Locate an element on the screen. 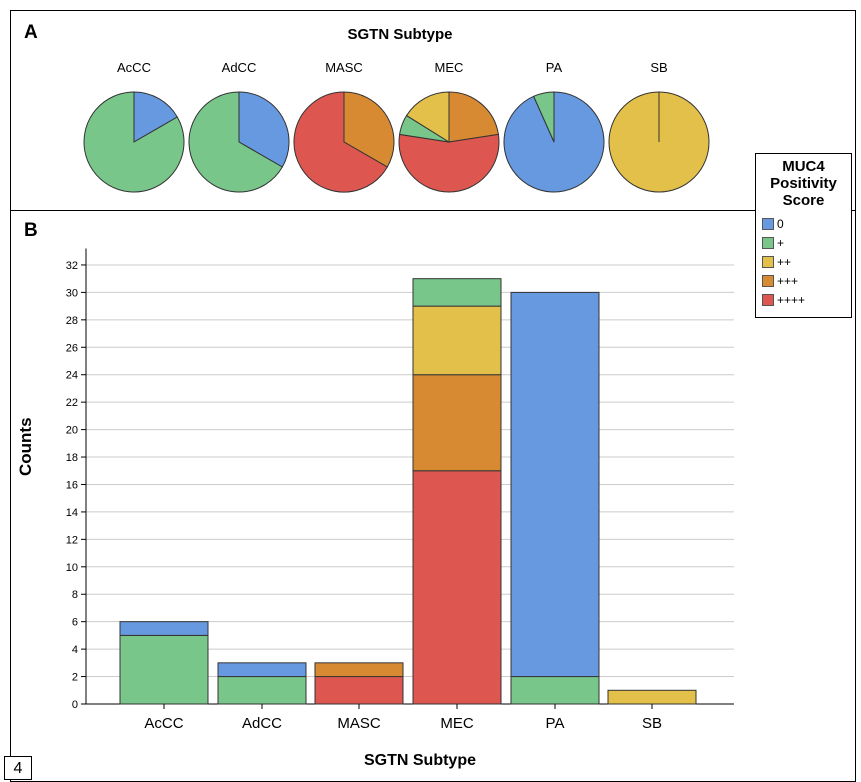 The width and height of the screenshot is (861, 782). pie-label-masc: MASC is located at coordinates (344, 67).